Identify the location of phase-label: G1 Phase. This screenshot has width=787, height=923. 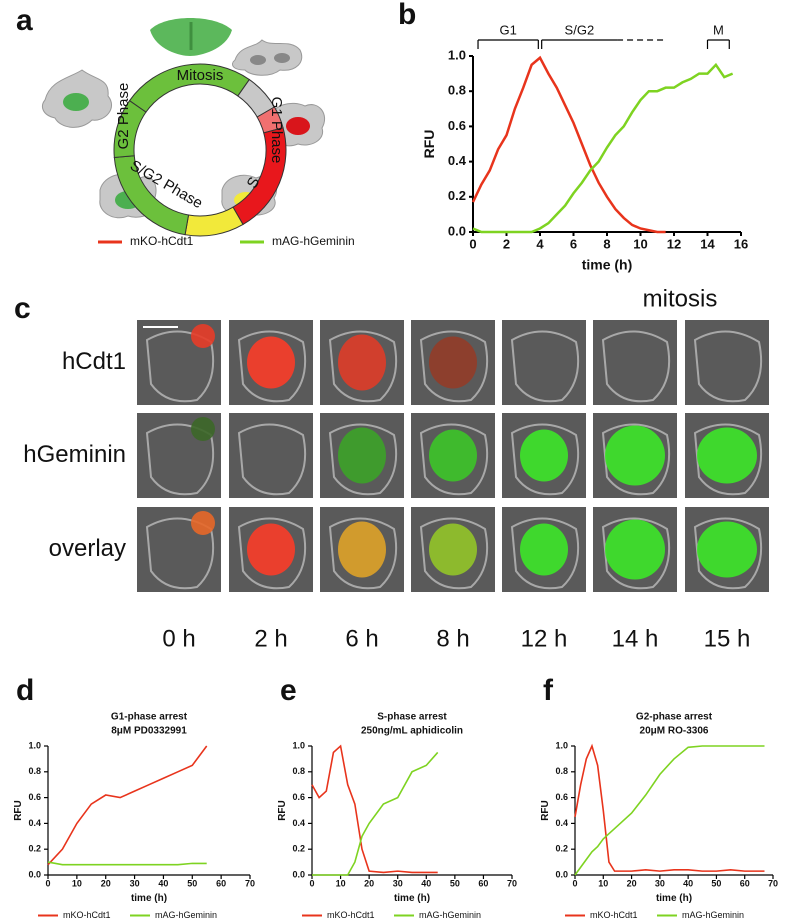
(276, 130).